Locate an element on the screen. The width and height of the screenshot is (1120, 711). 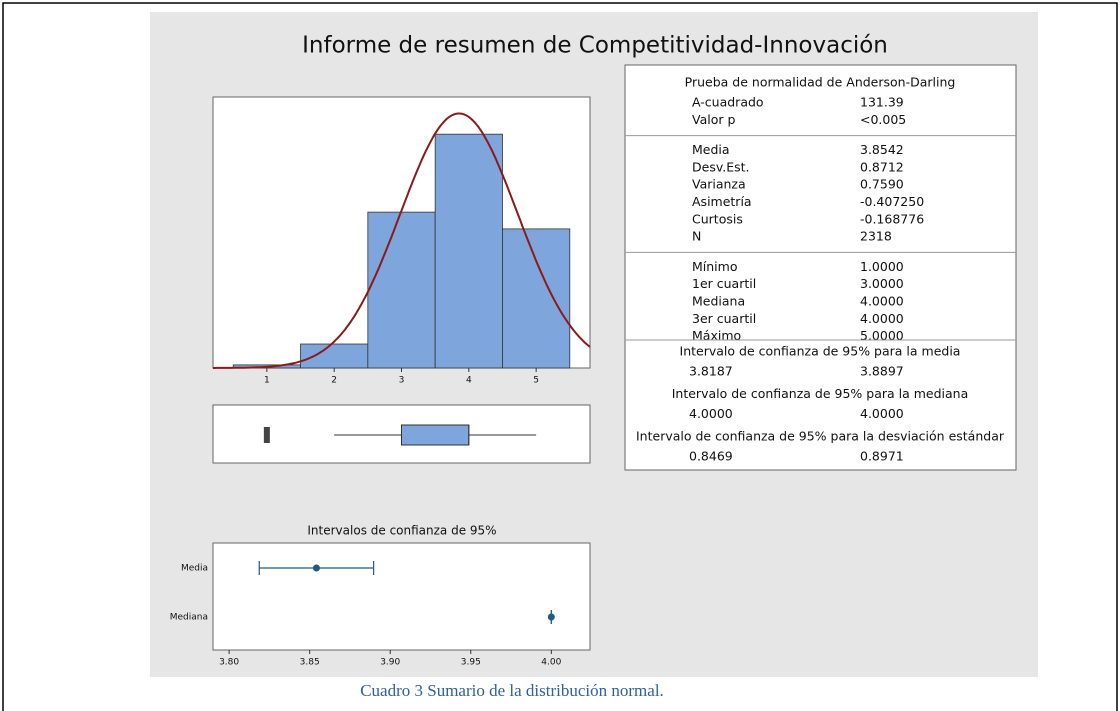
stat-label: Desv.Est. is located at coordinates (721, 166).